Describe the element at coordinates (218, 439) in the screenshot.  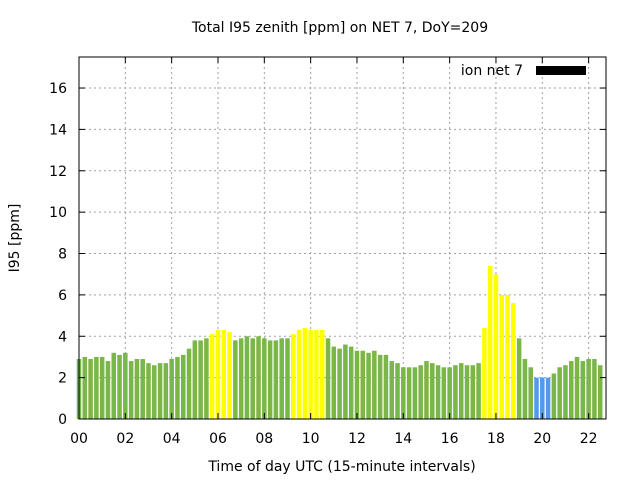
I see `x-tick-label: 06` at that location.